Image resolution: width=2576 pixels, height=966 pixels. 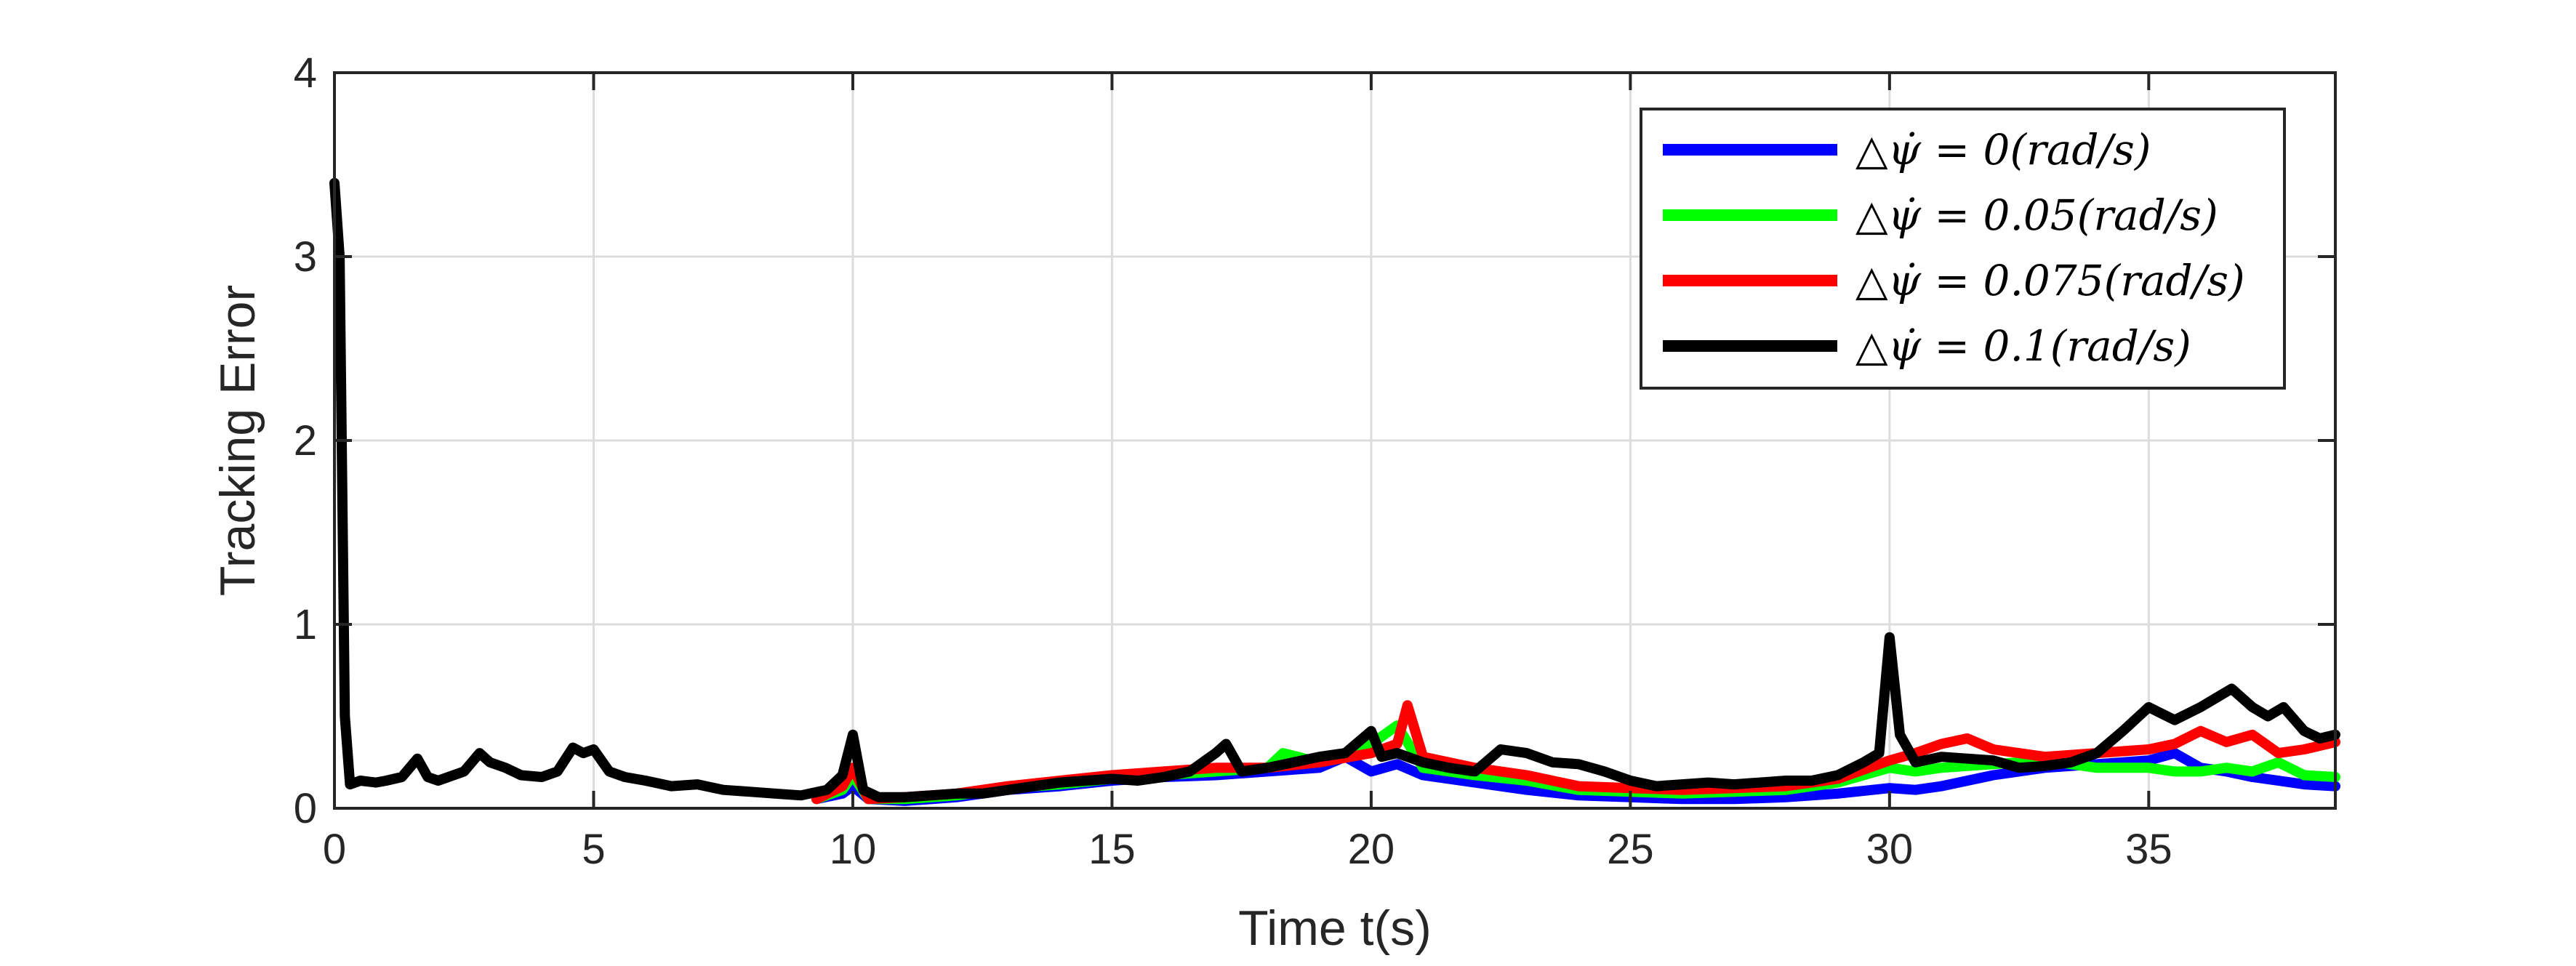 I want to click on y-tick-label: 4, so click(x=305, y=73).